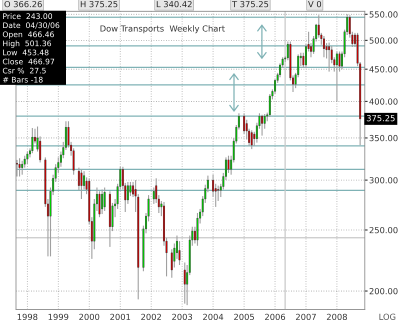 The height and width of the screenshot is (324, 400). I want to click on text: T 375.25, so click(250, 4).